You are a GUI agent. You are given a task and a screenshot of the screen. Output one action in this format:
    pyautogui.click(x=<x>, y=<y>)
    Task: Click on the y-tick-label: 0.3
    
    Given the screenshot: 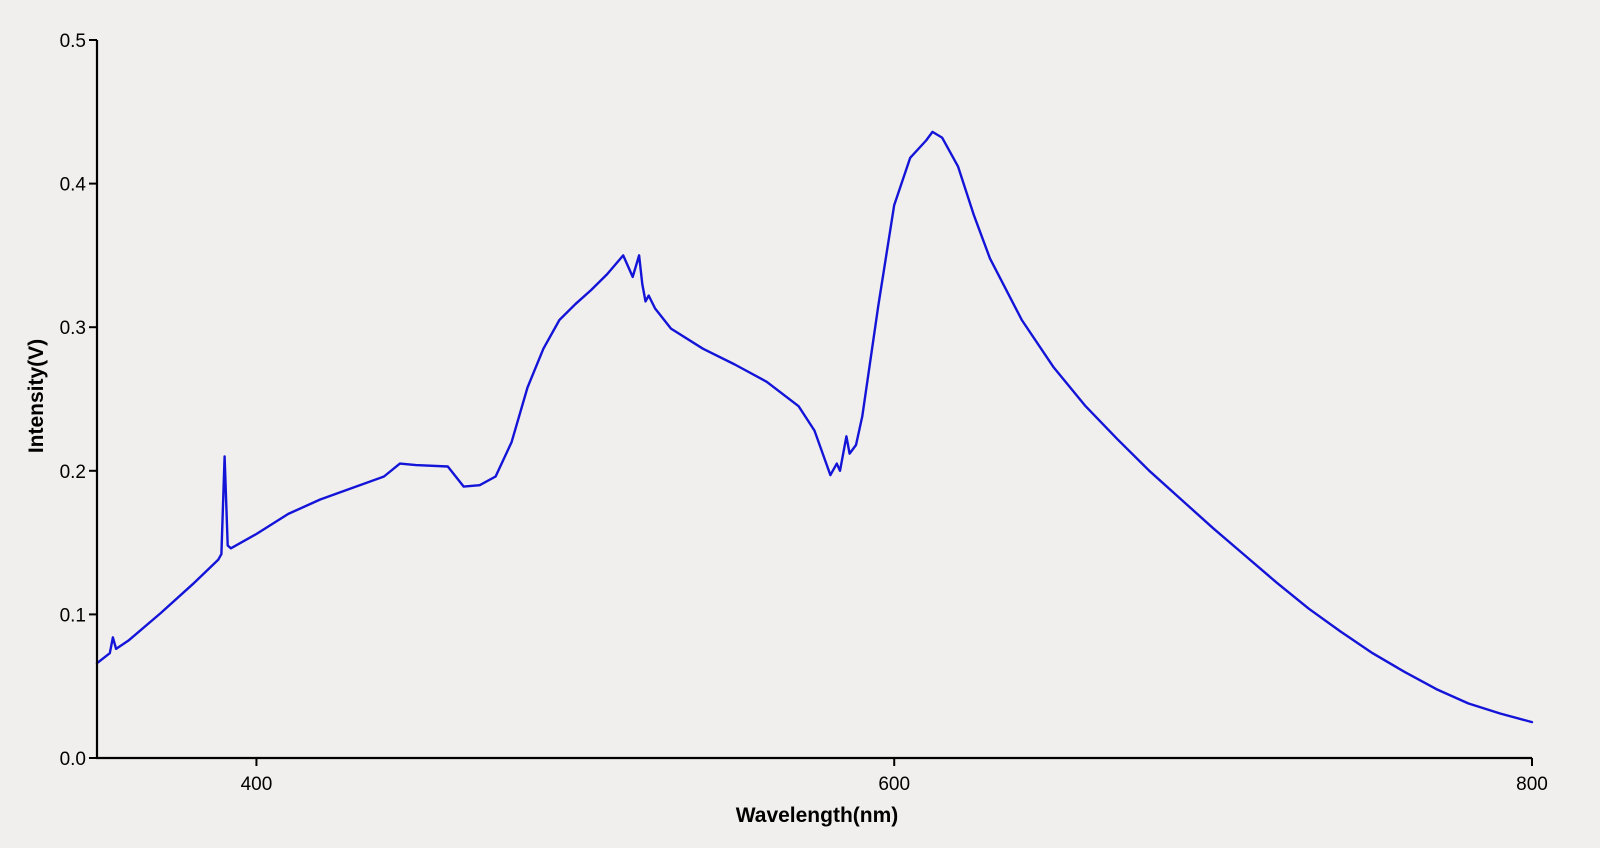 What is the action you would take?
    pyautogui.click(x=73, y=328)
    